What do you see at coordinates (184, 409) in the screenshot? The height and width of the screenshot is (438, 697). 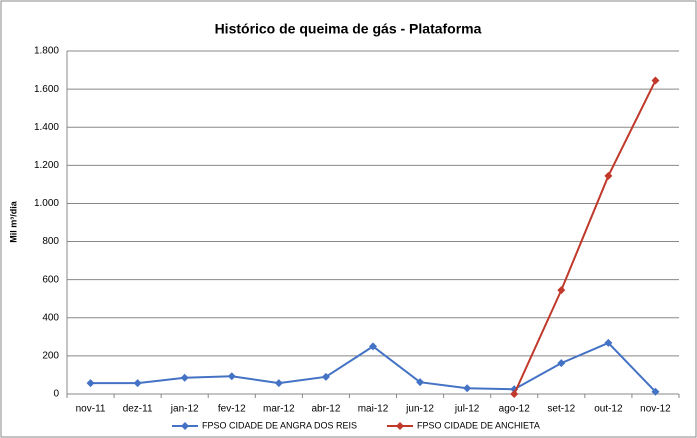 I see `x-tick-label: jan-12` at bounding box center [184, 409].